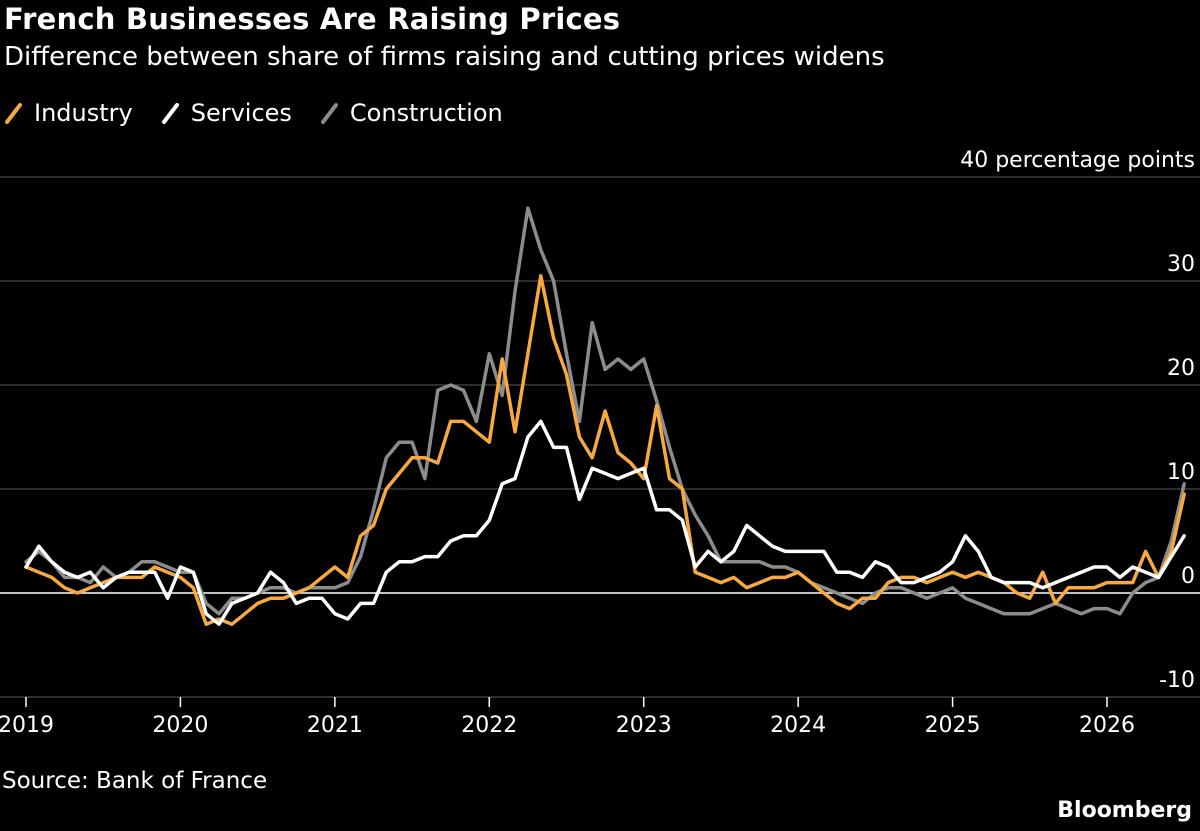 This screenshot has width=1200, height=831. What do you see at coordinates (1181, 472) in the screenshot?
I see `y-tick-label: 10` at bounding box center [1181, 472].